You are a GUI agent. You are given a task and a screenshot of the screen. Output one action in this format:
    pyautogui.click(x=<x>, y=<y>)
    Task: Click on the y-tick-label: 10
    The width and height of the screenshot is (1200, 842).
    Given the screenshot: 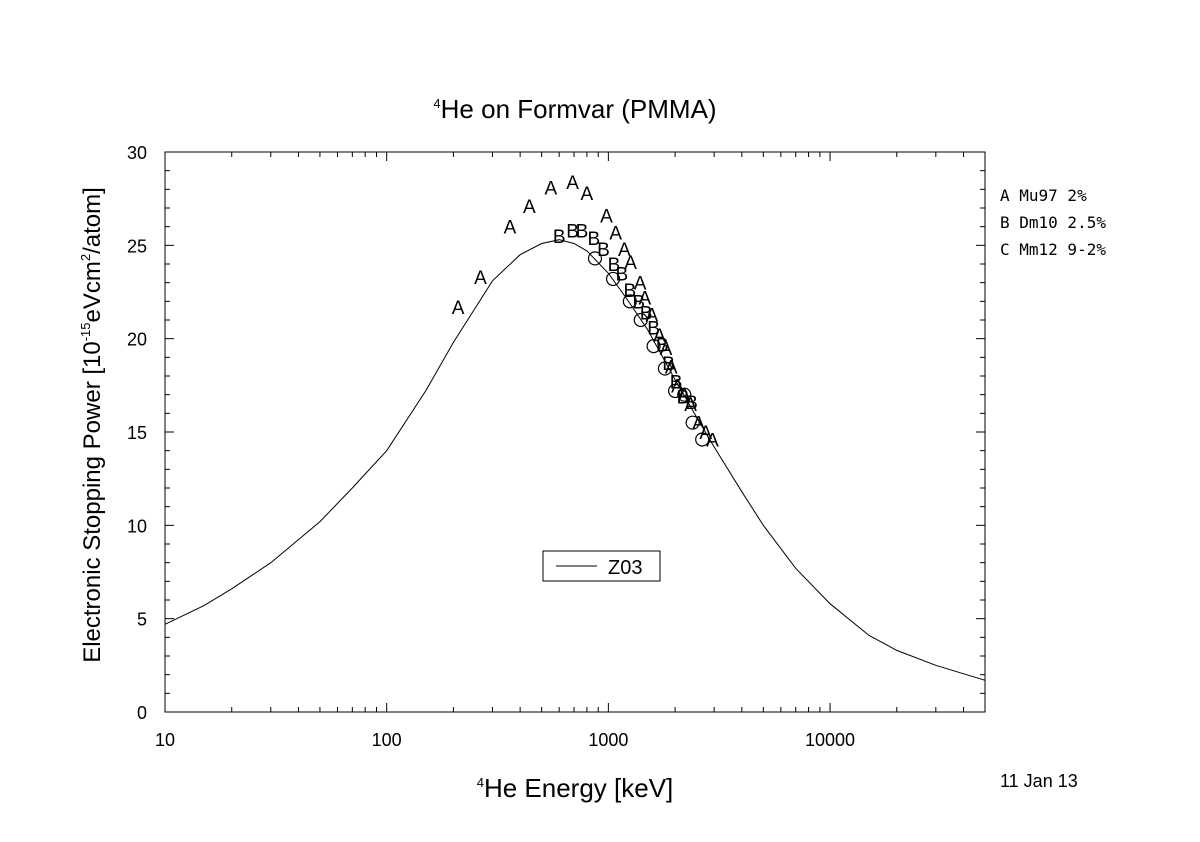 What is the action you would take?
    pyautogui.click(x=137, y=526)
    